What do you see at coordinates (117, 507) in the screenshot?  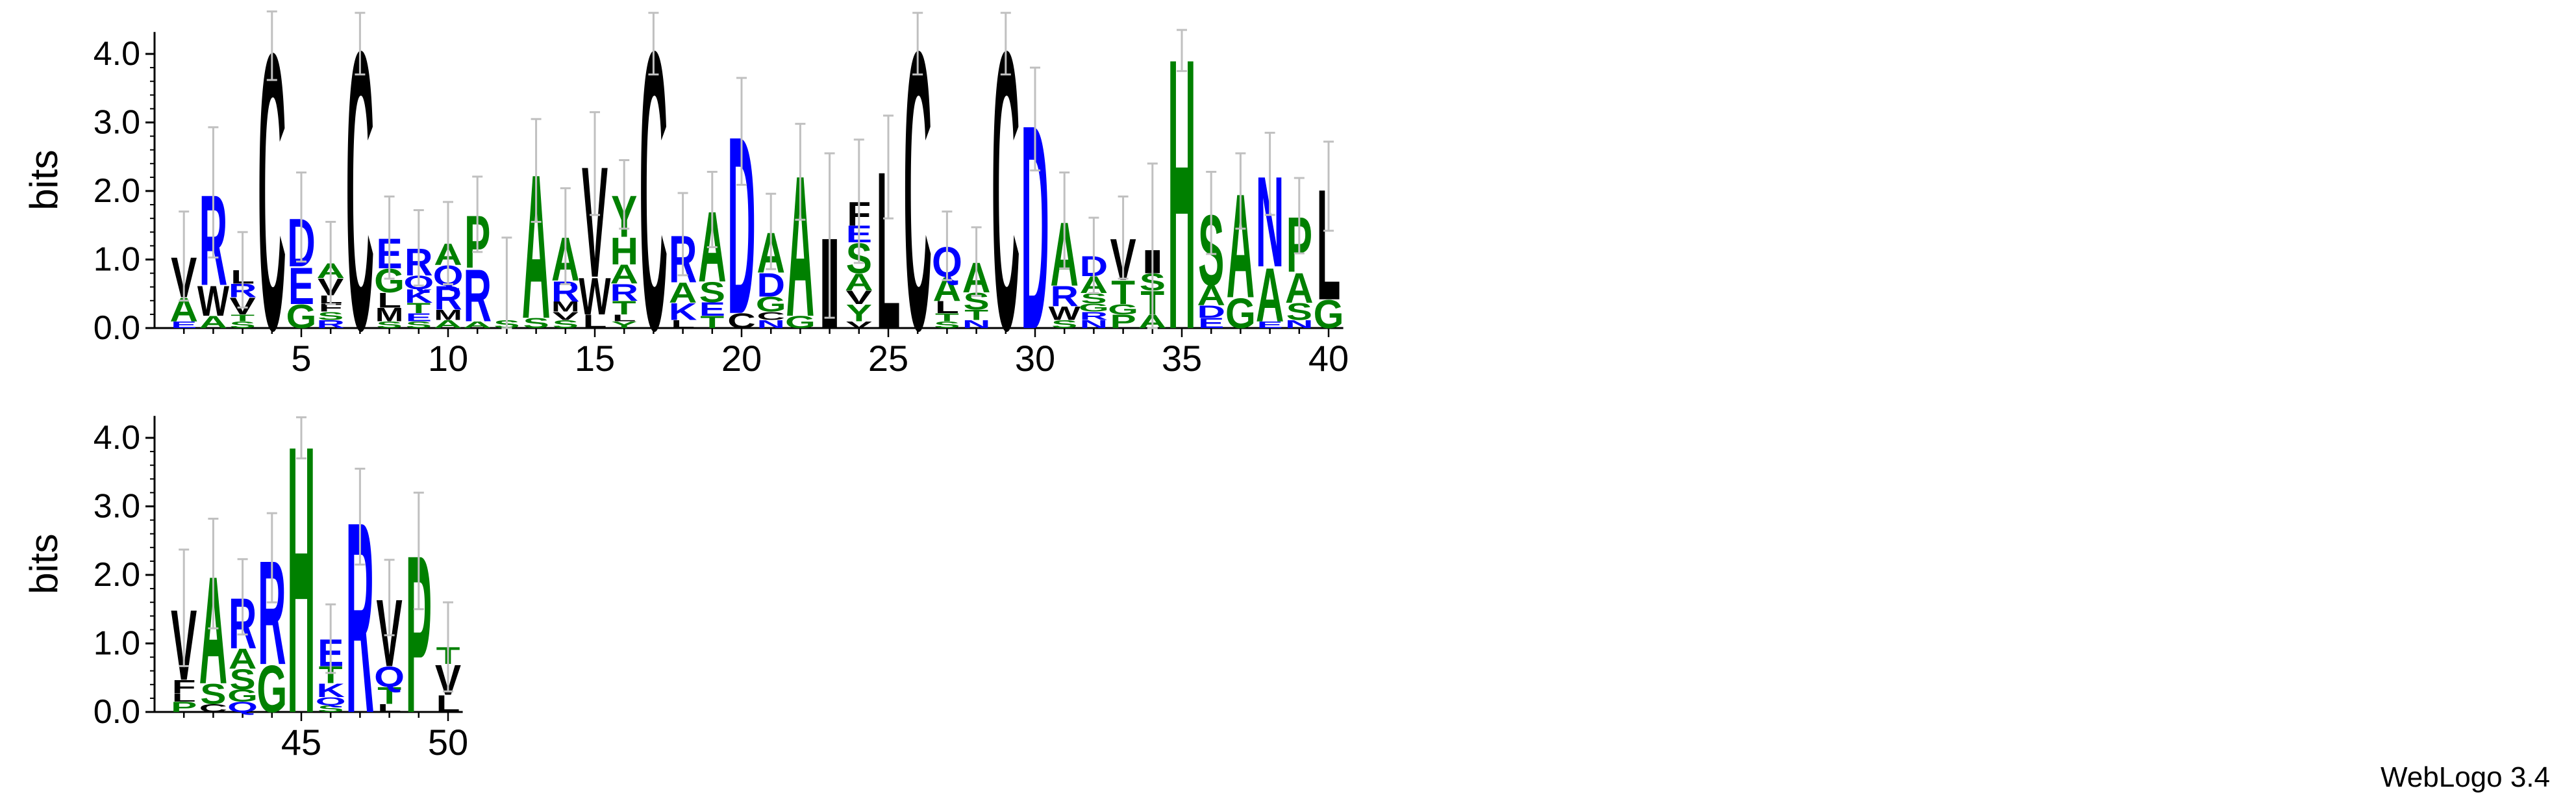 I see `y-tick-label: 3.0` at bounding box center [117, 507].